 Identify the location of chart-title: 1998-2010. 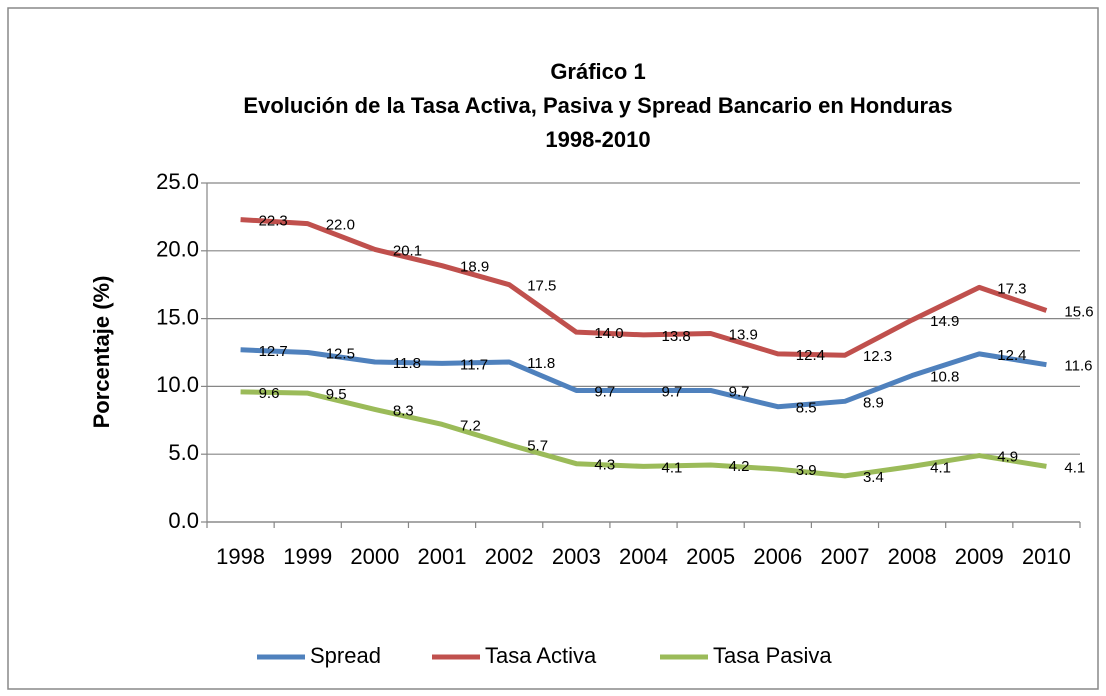
(597, 139).